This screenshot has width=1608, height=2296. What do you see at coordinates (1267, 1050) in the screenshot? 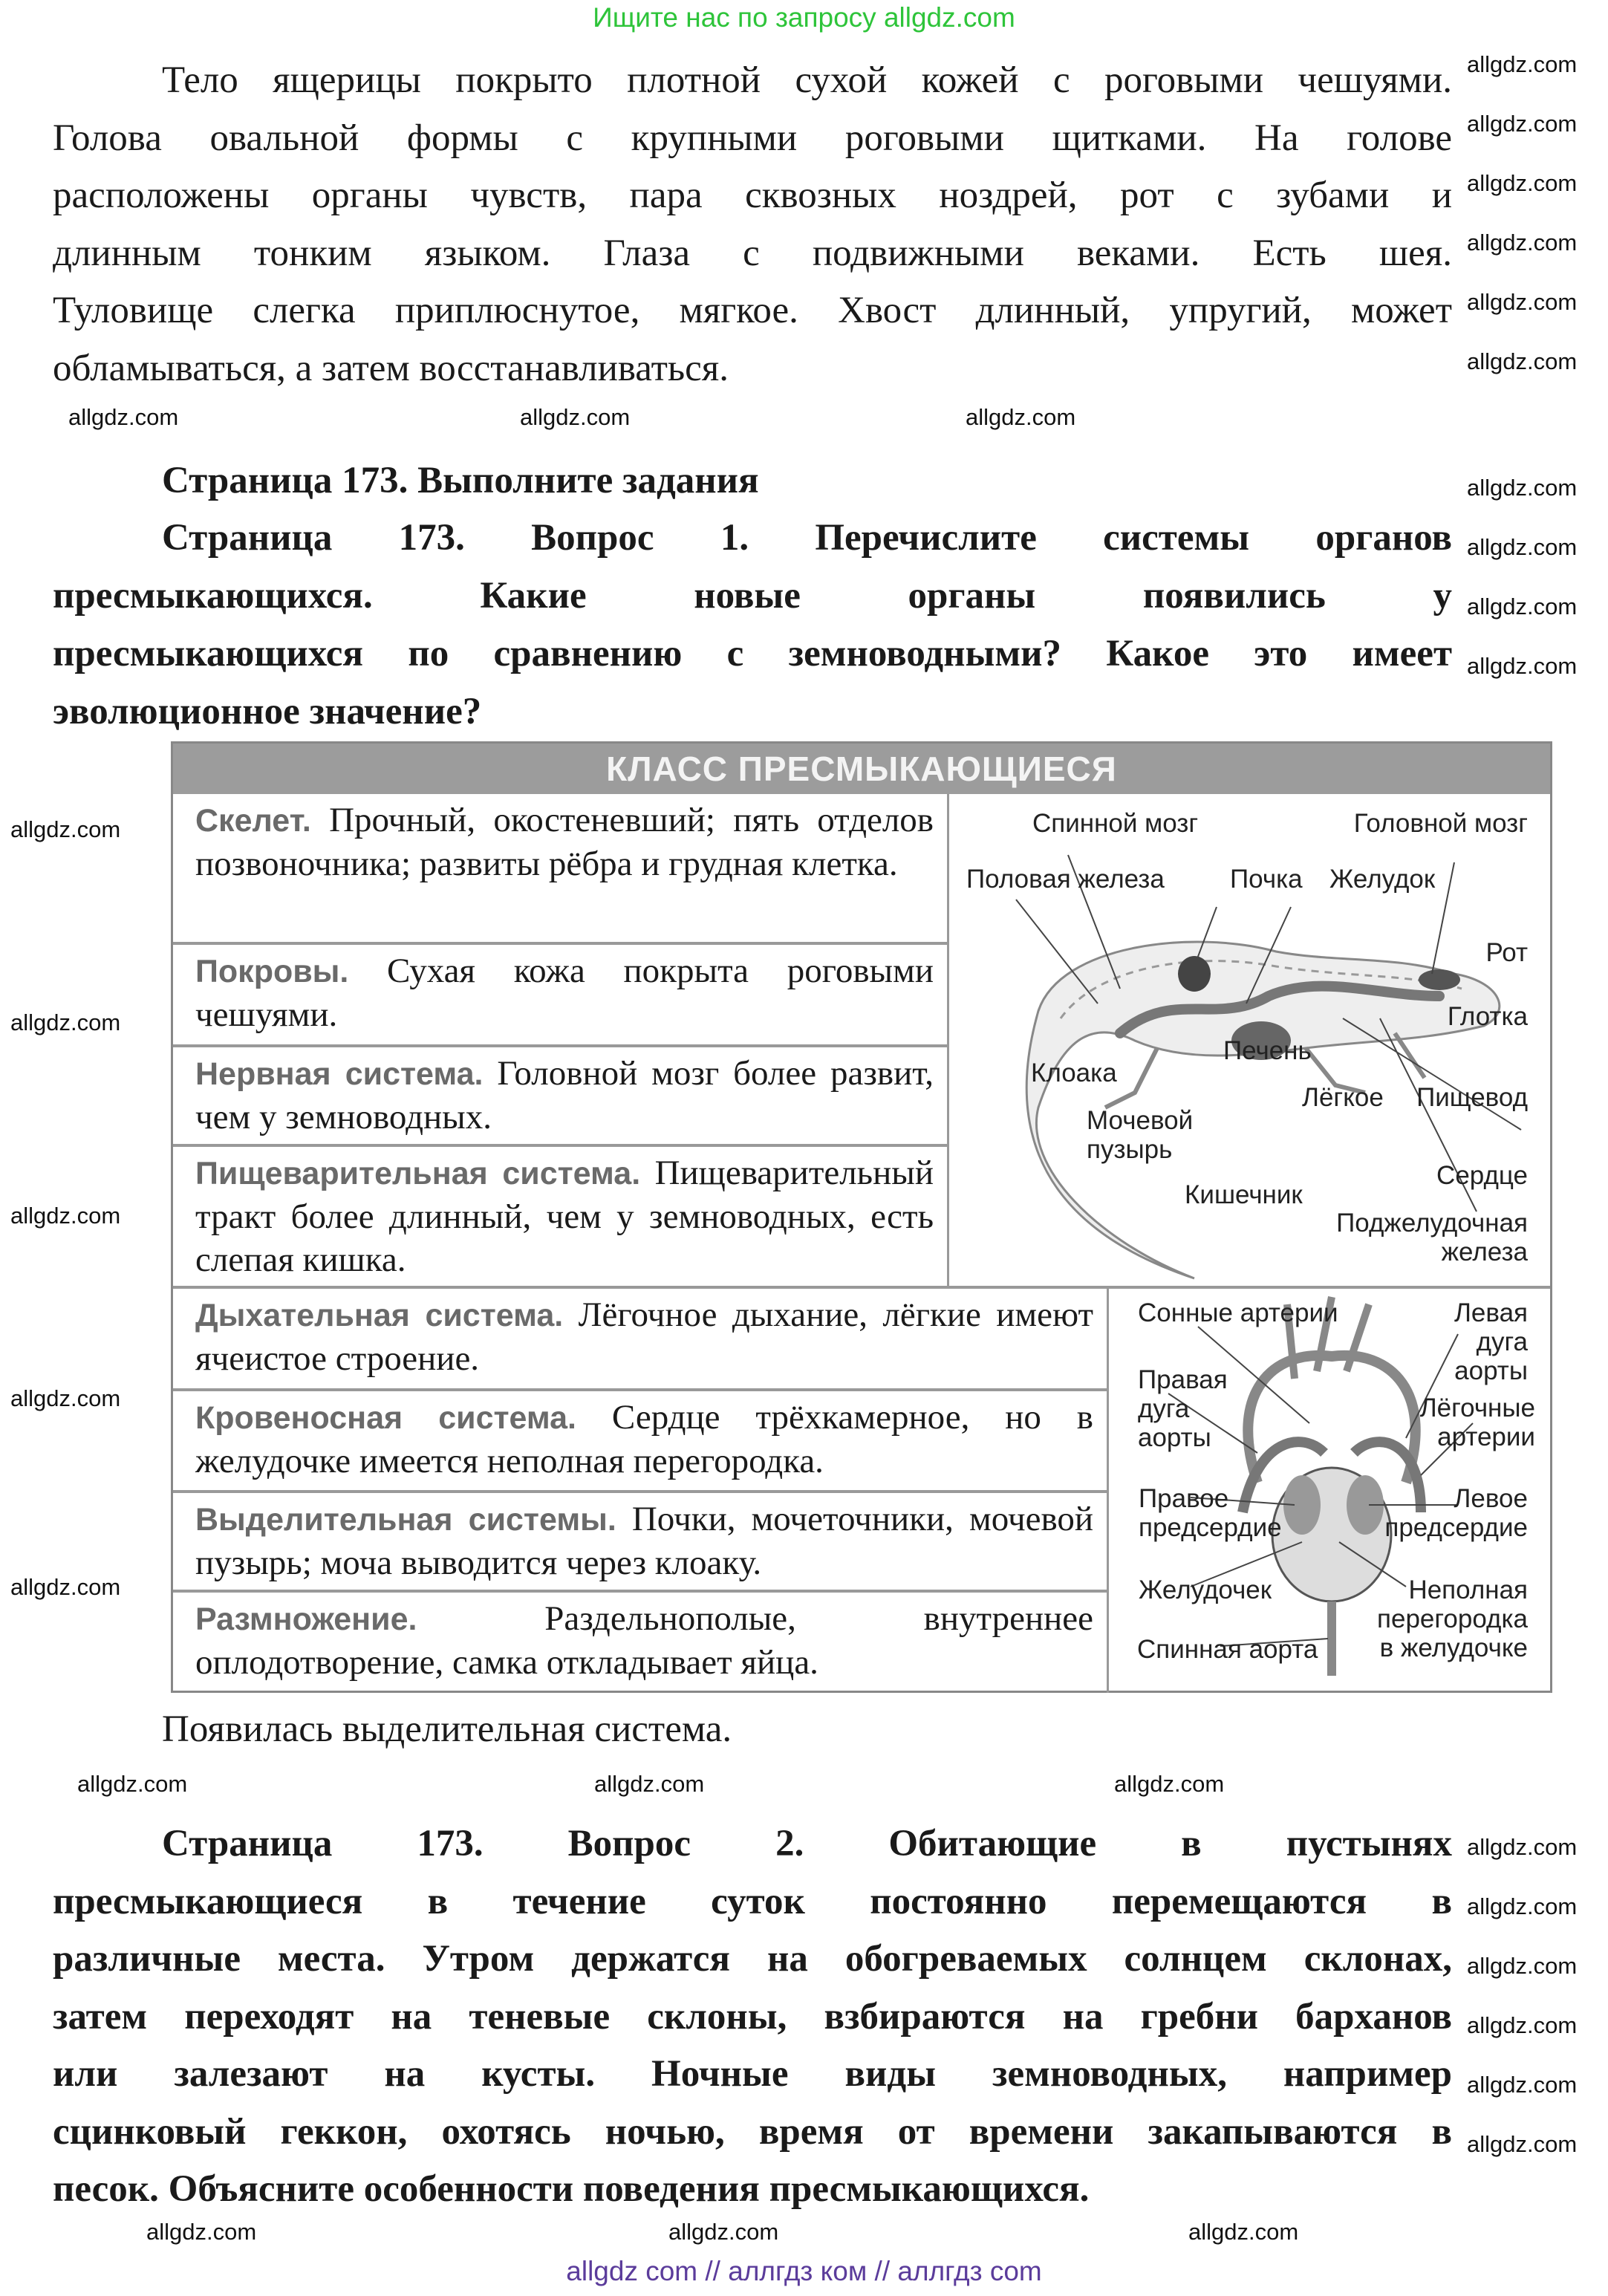
I see `diagram-label: Печень` at bounding box center [1267, 1050].